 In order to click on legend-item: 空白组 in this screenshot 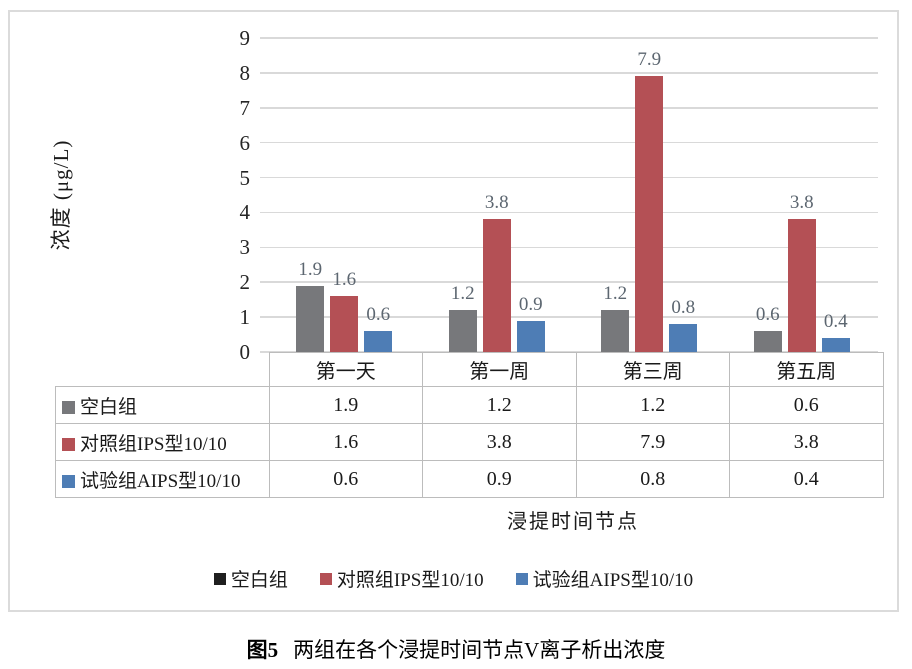, I will do `click(250, 578)`.